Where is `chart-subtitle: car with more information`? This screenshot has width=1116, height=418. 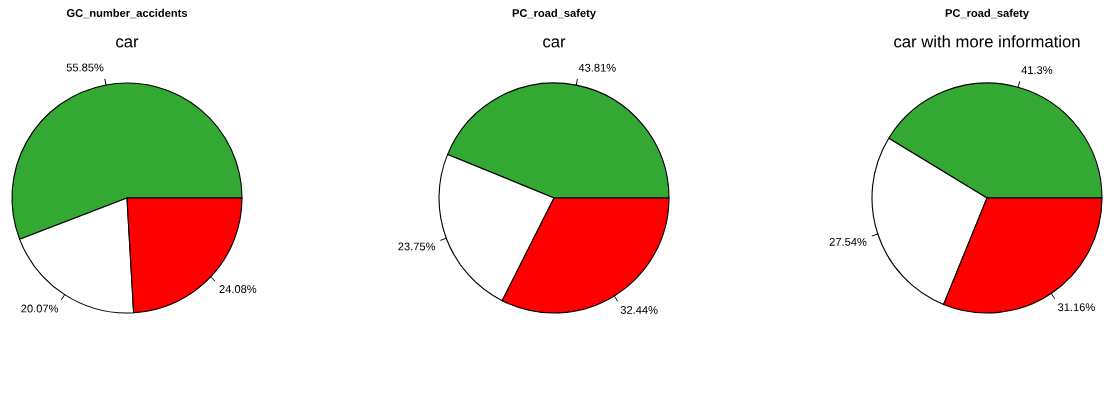 chart-subtitle: car with more information is located at coordinates (987, 41).